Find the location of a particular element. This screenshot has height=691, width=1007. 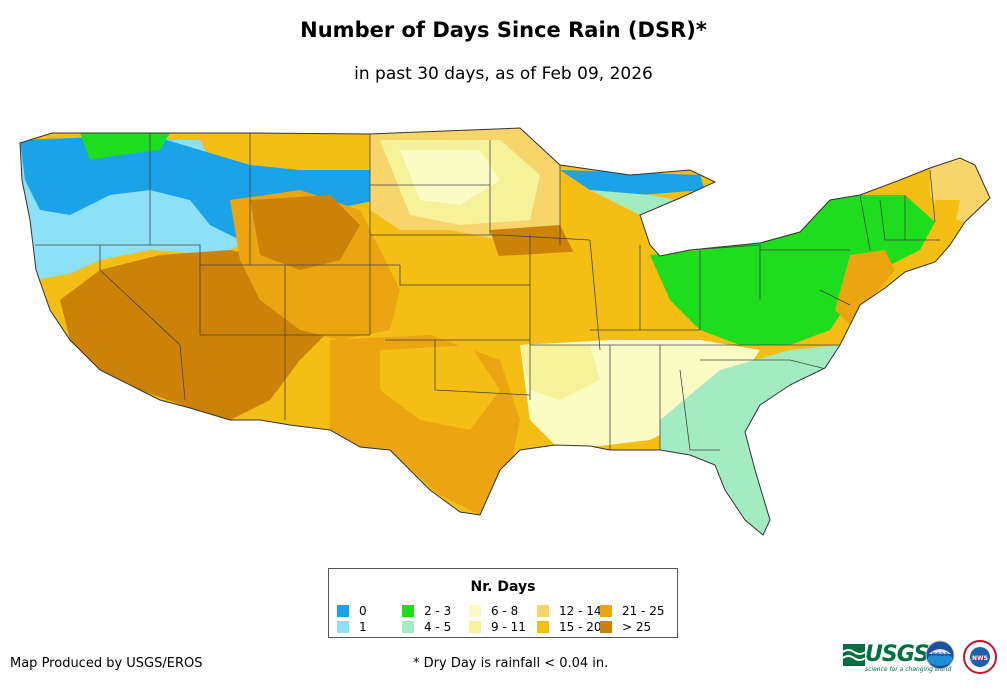

legend-item: 15 - 20 is located at coordinates (569, 627).